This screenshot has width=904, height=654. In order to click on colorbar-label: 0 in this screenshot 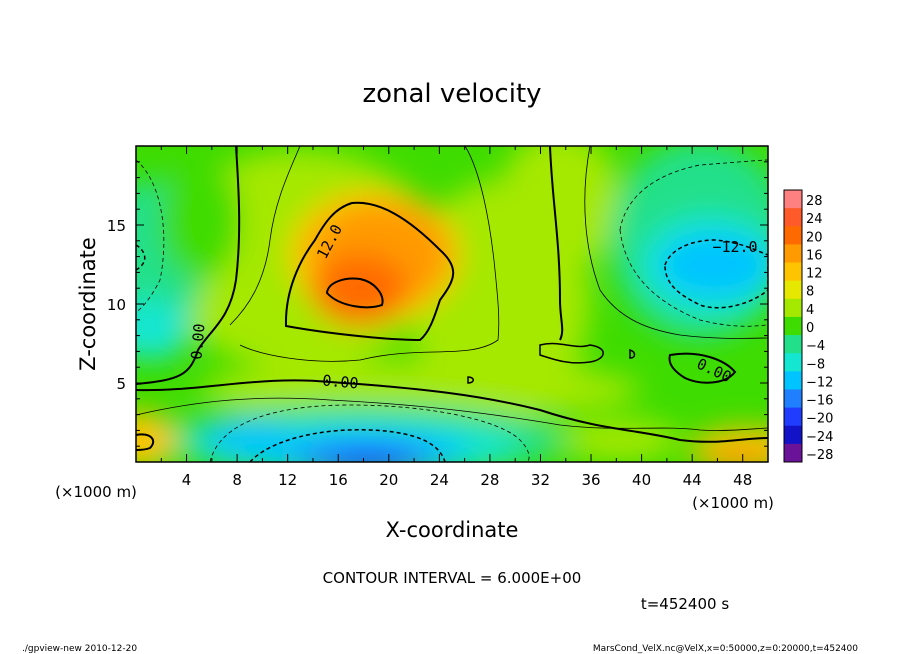, I will do `click(810, 328)`.